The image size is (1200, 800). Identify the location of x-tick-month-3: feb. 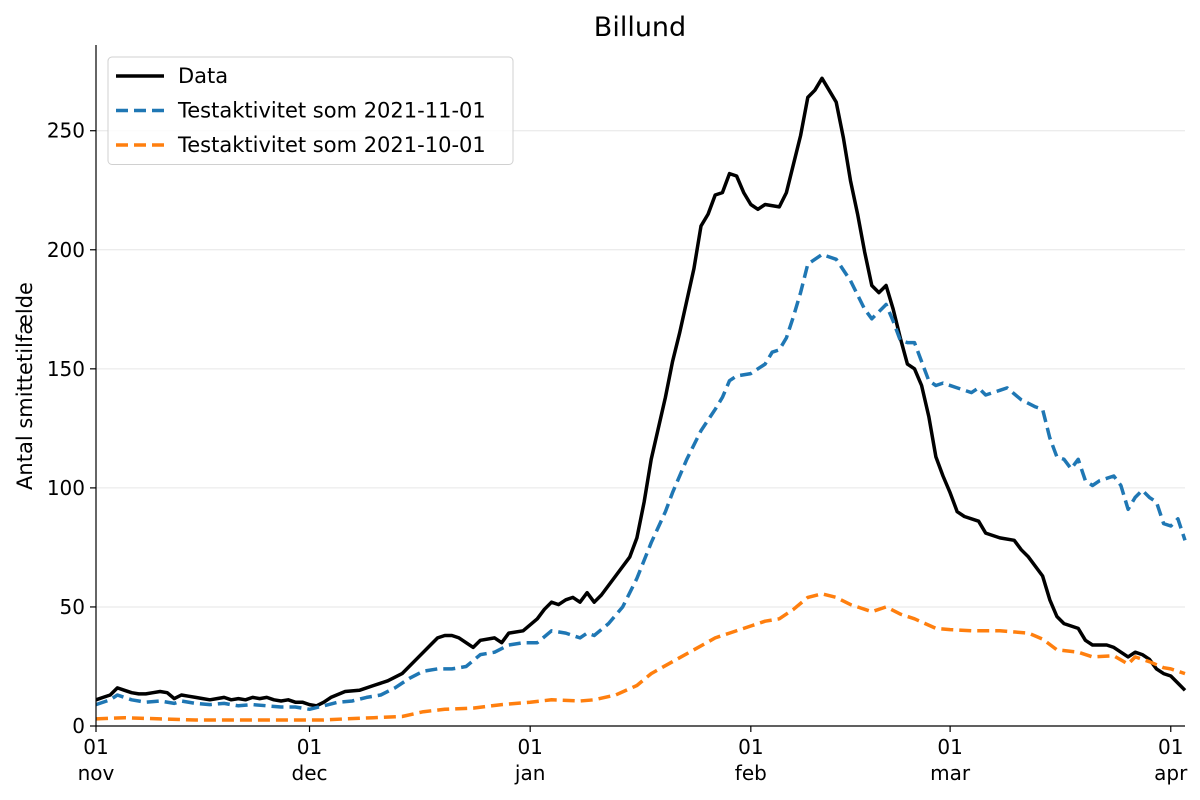
(751, 773).